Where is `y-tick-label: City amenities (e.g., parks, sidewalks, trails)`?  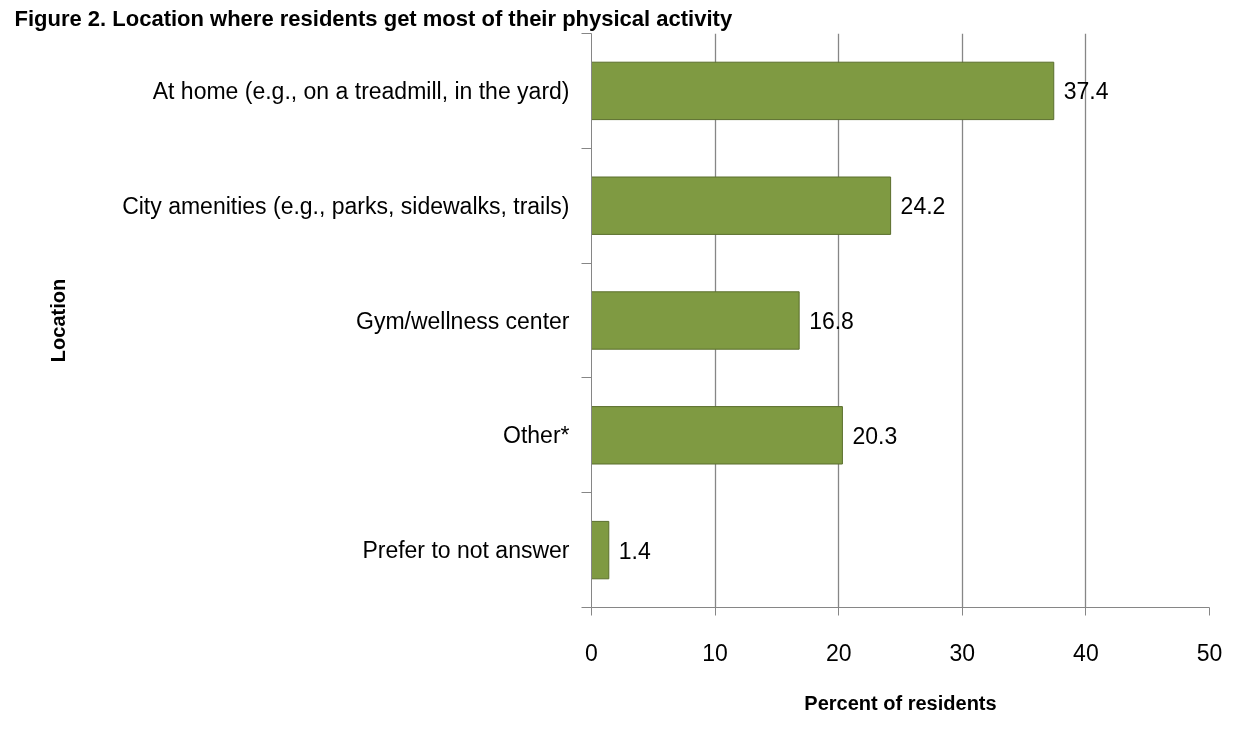 y-tick-label: City amenities (e.g., parks, sidewalks, trails) is located at coordinates (346, 205).